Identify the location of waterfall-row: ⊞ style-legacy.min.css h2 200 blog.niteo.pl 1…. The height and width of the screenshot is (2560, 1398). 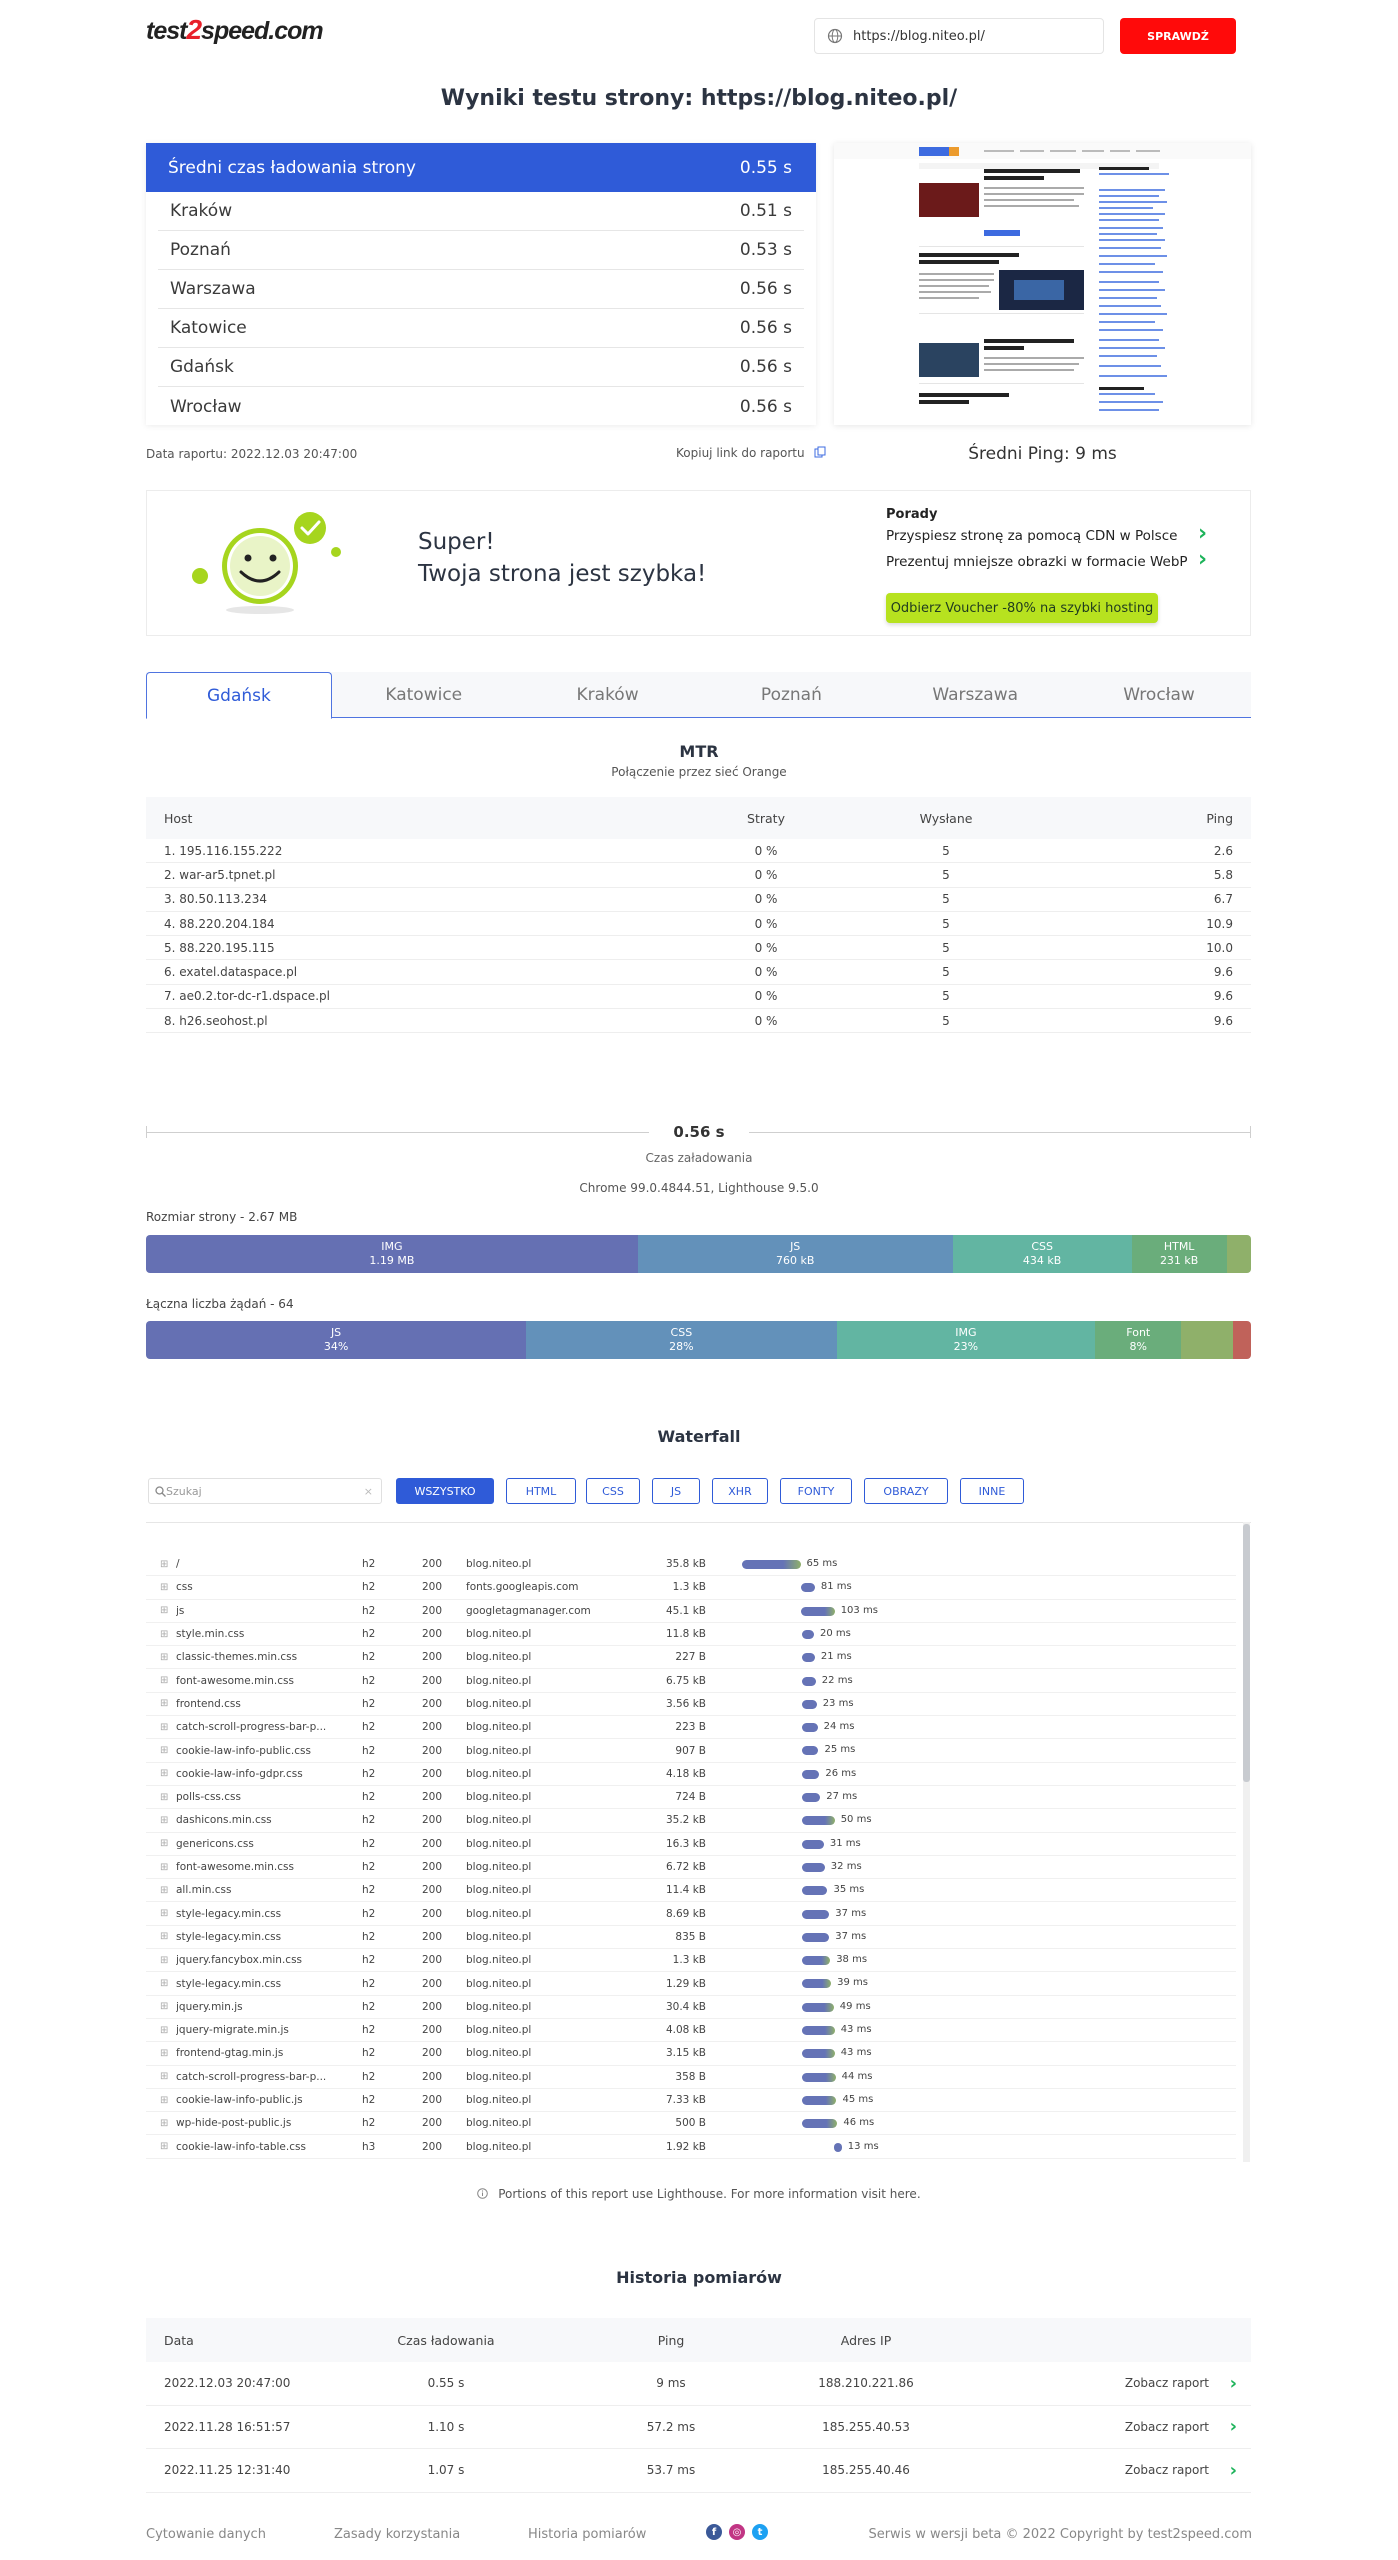
(691, 1984).